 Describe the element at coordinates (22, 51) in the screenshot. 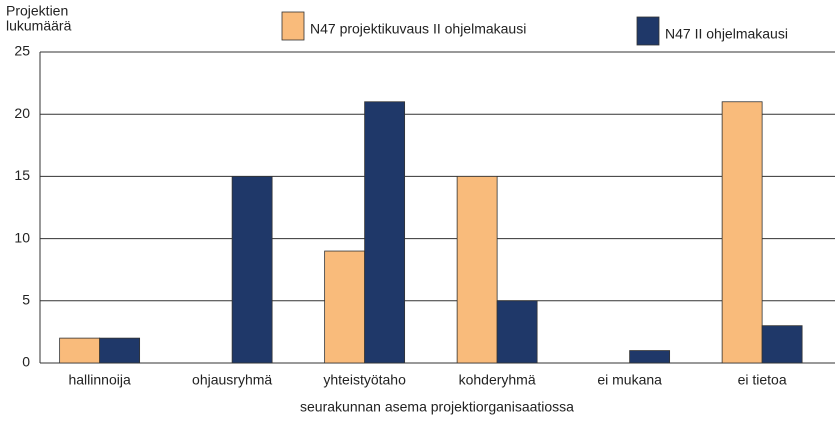

I see `y-tick-label: 25` at that location.